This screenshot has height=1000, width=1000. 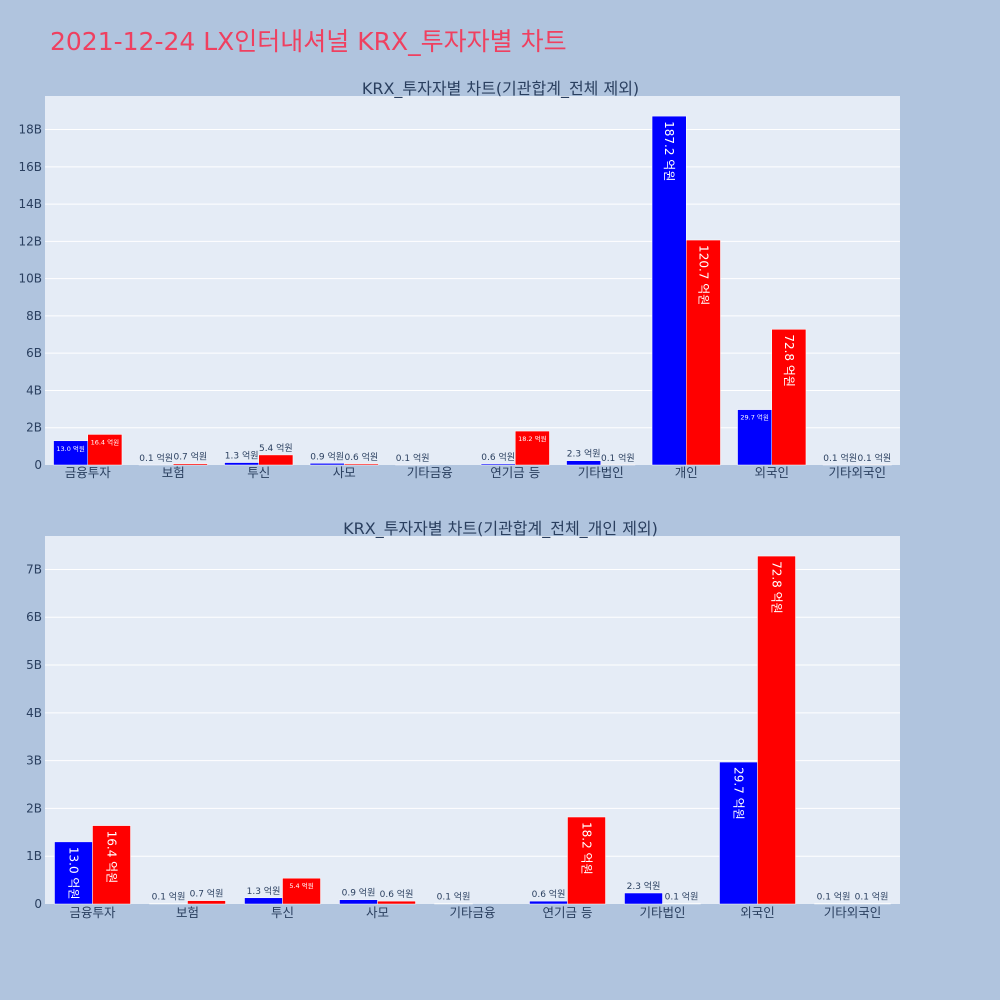 What do you see at coordinates (30, 279) in the screenshot?
I see `y-tick-label: 10B` at bounding box center [30, 279].